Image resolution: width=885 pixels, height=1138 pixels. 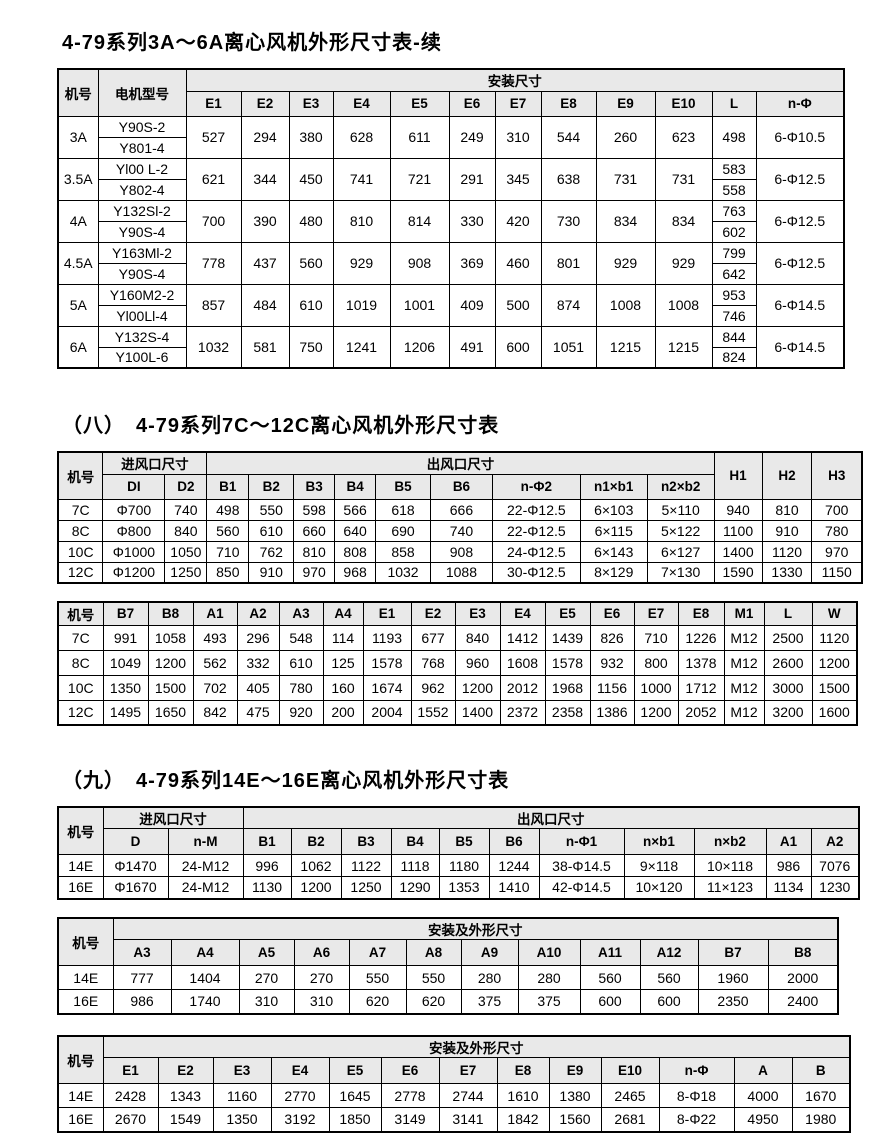 I want to click on header-cell: E8, so click(x=523, y=1070).